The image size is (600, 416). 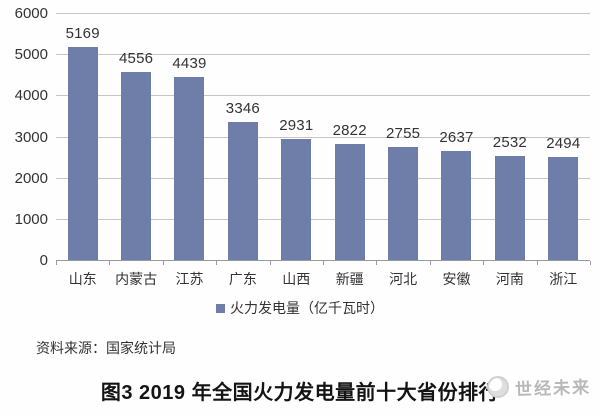 I want to click on watermark: 世经未来, so click(x=539, y=386).